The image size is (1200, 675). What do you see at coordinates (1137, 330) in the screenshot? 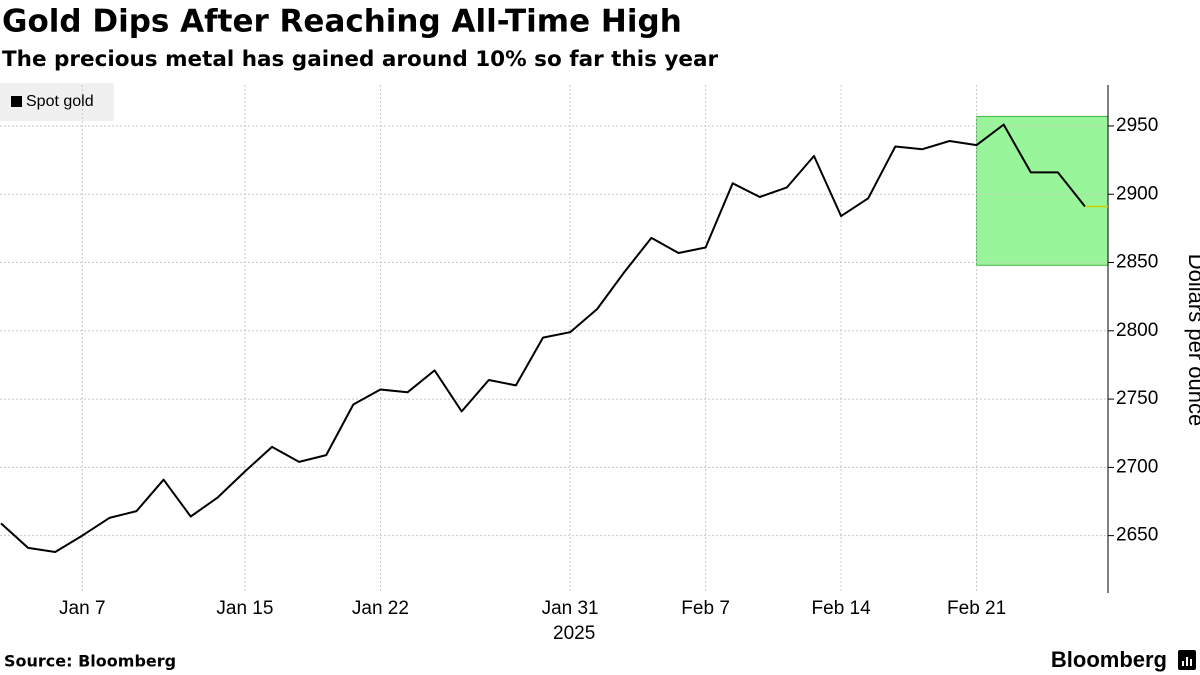
I see `y-tick-label: 2800` at bounding box center [1137, 330].